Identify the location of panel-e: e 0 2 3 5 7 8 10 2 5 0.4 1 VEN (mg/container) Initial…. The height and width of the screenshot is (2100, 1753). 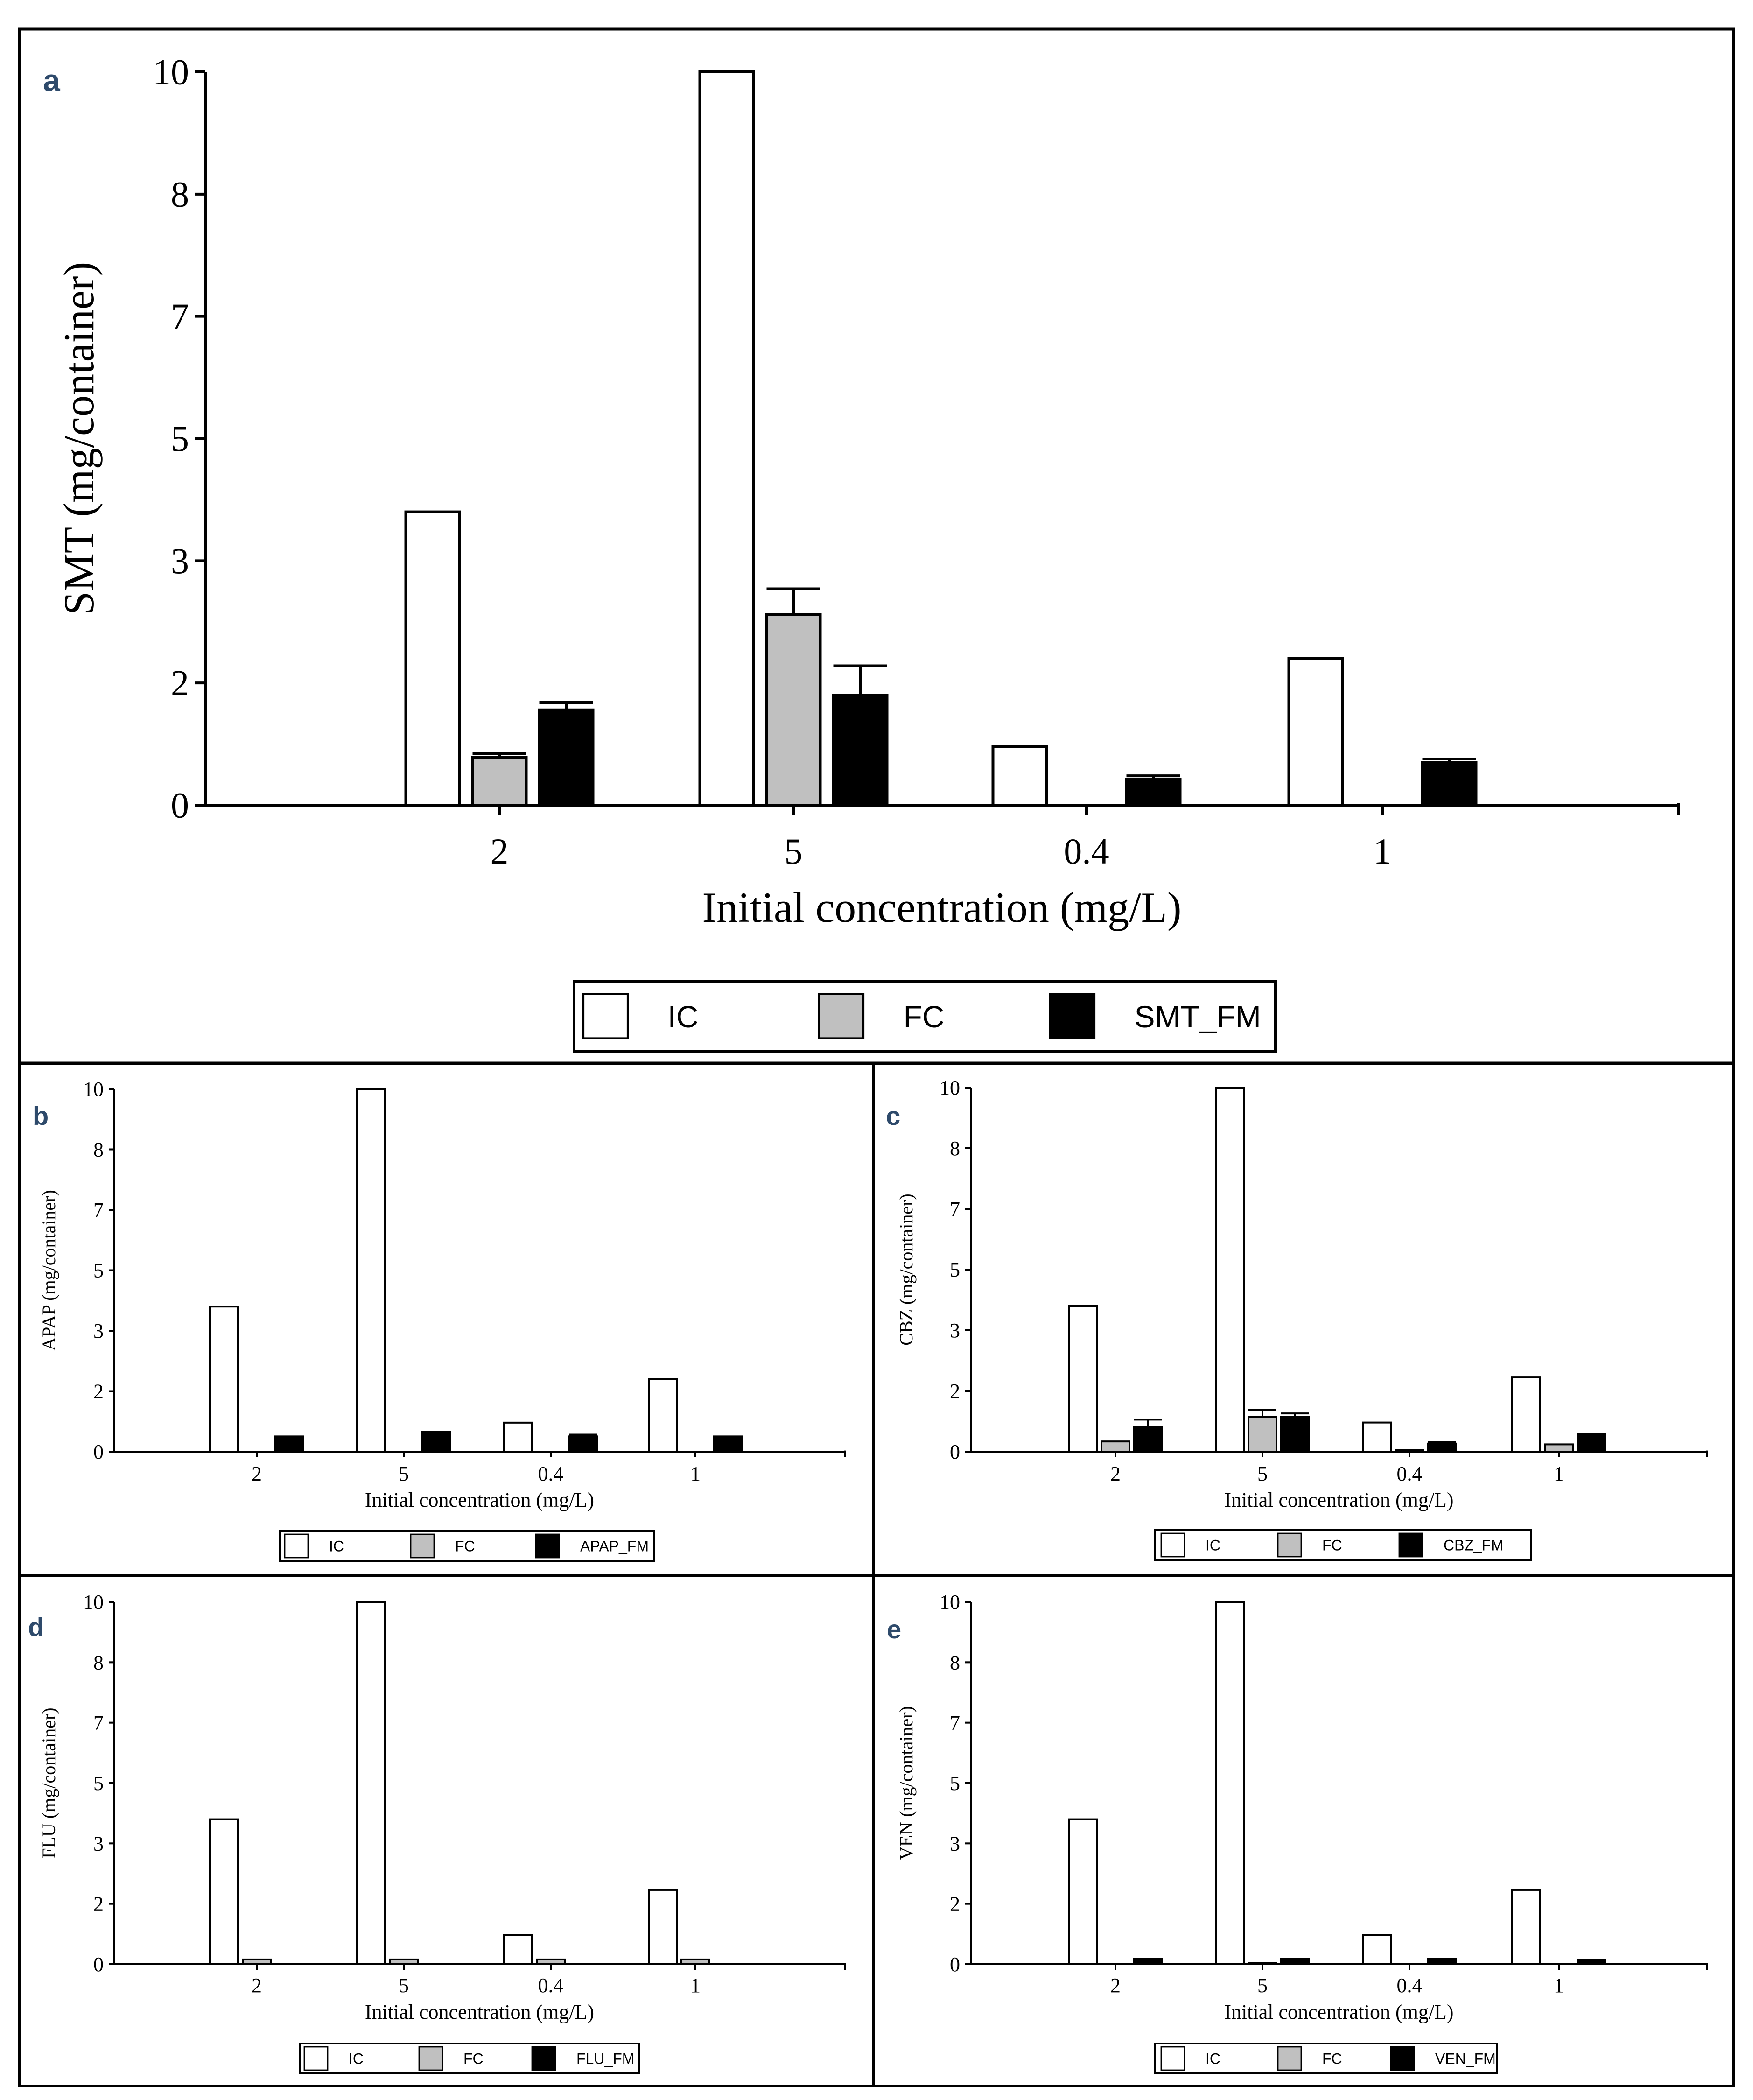
(1303, 1830).